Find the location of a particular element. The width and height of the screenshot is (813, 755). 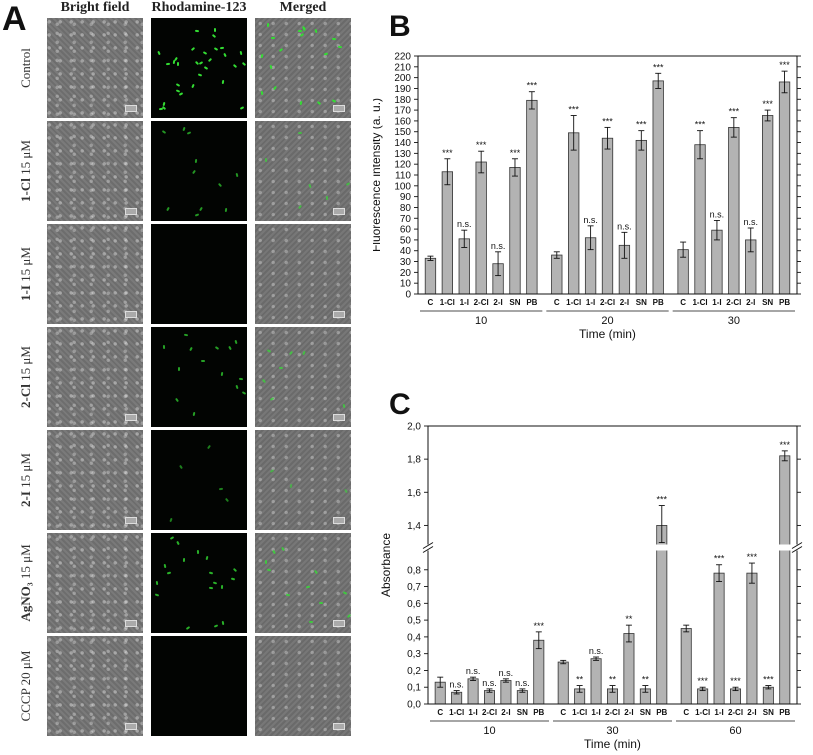

y-tick-label: 1,6 is located at coordinates (414, 493).